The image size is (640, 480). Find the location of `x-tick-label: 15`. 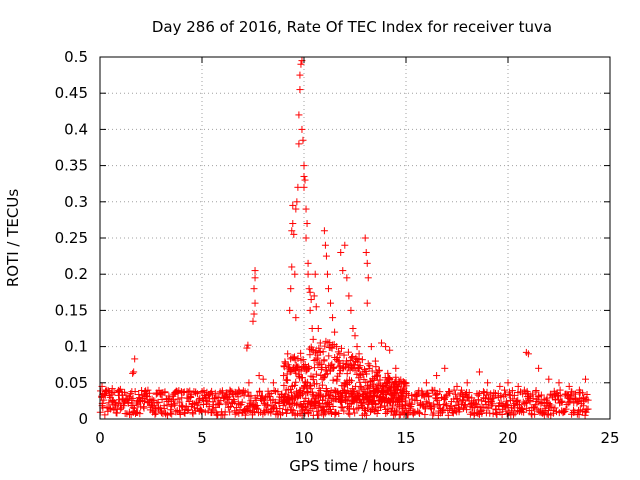

x-tick-label: 15 is located at coordinates (405, 438).